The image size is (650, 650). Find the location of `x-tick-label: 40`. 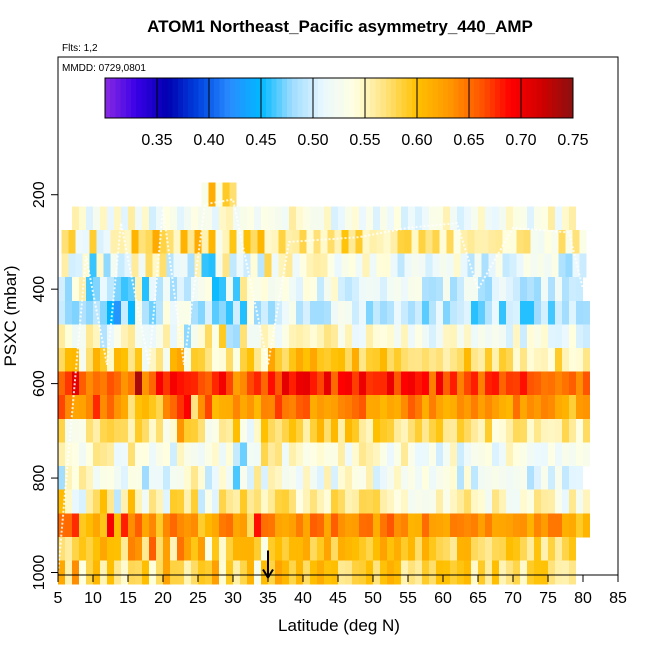

x-tick-label: 40 is located at coordinates (303, 598).